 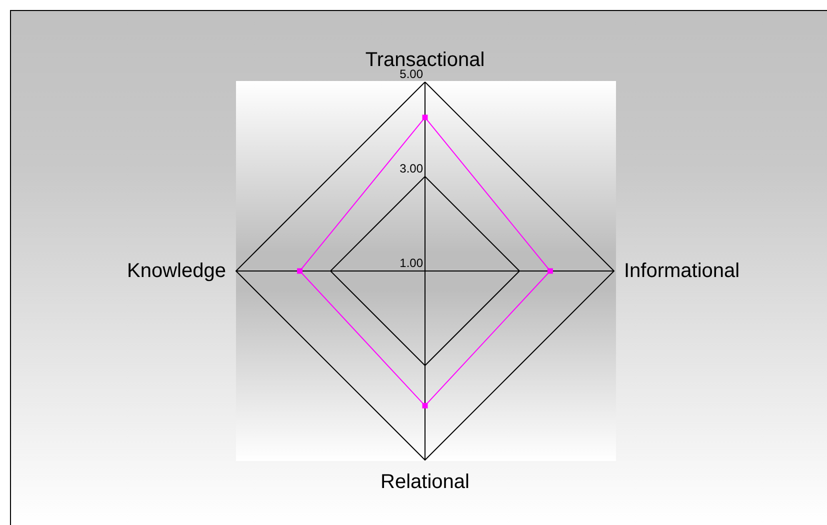 What do you see at coordinates (412, 169) in the screenshot?
I see `y-tick-label: 3.00` at bounding box center [412, 169].